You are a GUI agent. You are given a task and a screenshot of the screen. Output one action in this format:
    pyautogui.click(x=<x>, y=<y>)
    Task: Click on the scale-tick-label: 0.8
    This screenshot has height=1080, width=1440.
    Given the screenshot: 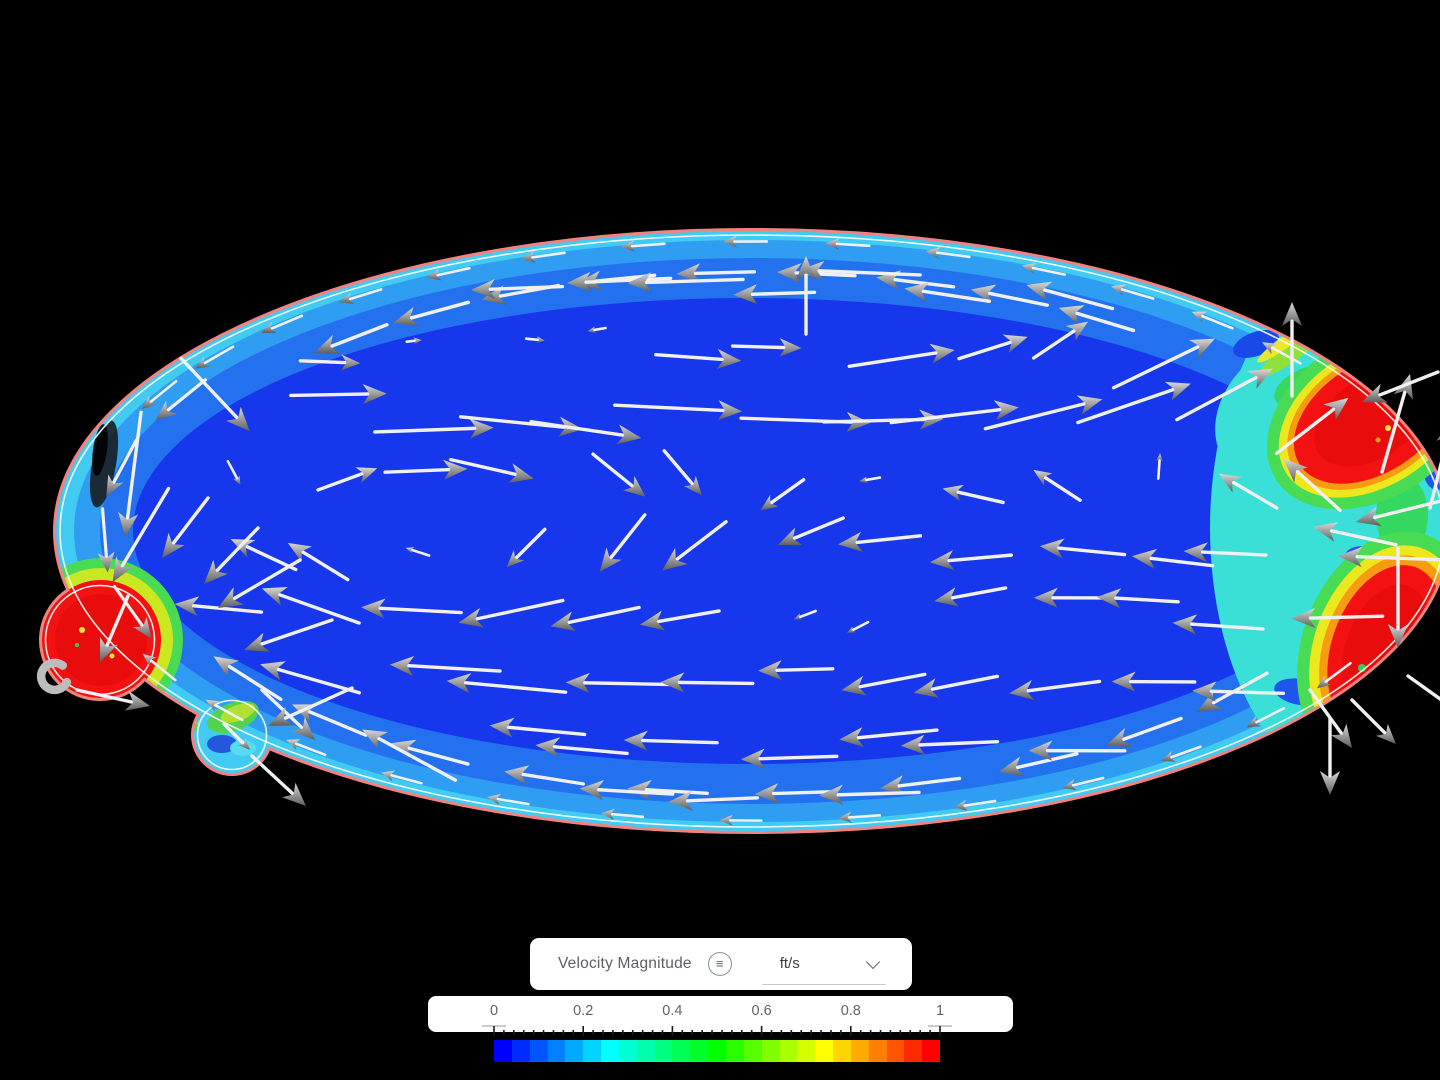 What is the action you would take?
    pyautogui.click(x=850, y=1011)
    